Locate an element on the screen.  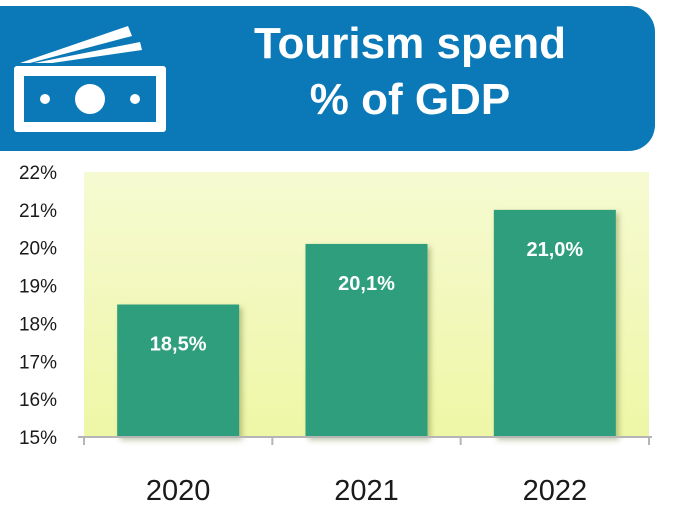
data-label: 18,5% is located at coordinates (178, 345).